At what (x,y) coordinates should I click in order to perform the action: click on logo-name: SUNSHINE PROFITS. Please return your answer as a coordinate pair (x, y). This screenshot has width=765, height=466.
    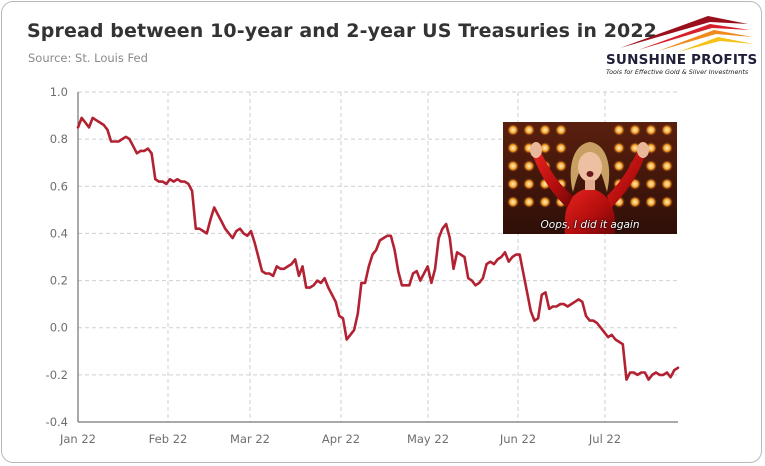
    Looking at the image, I should click on (682, 60).